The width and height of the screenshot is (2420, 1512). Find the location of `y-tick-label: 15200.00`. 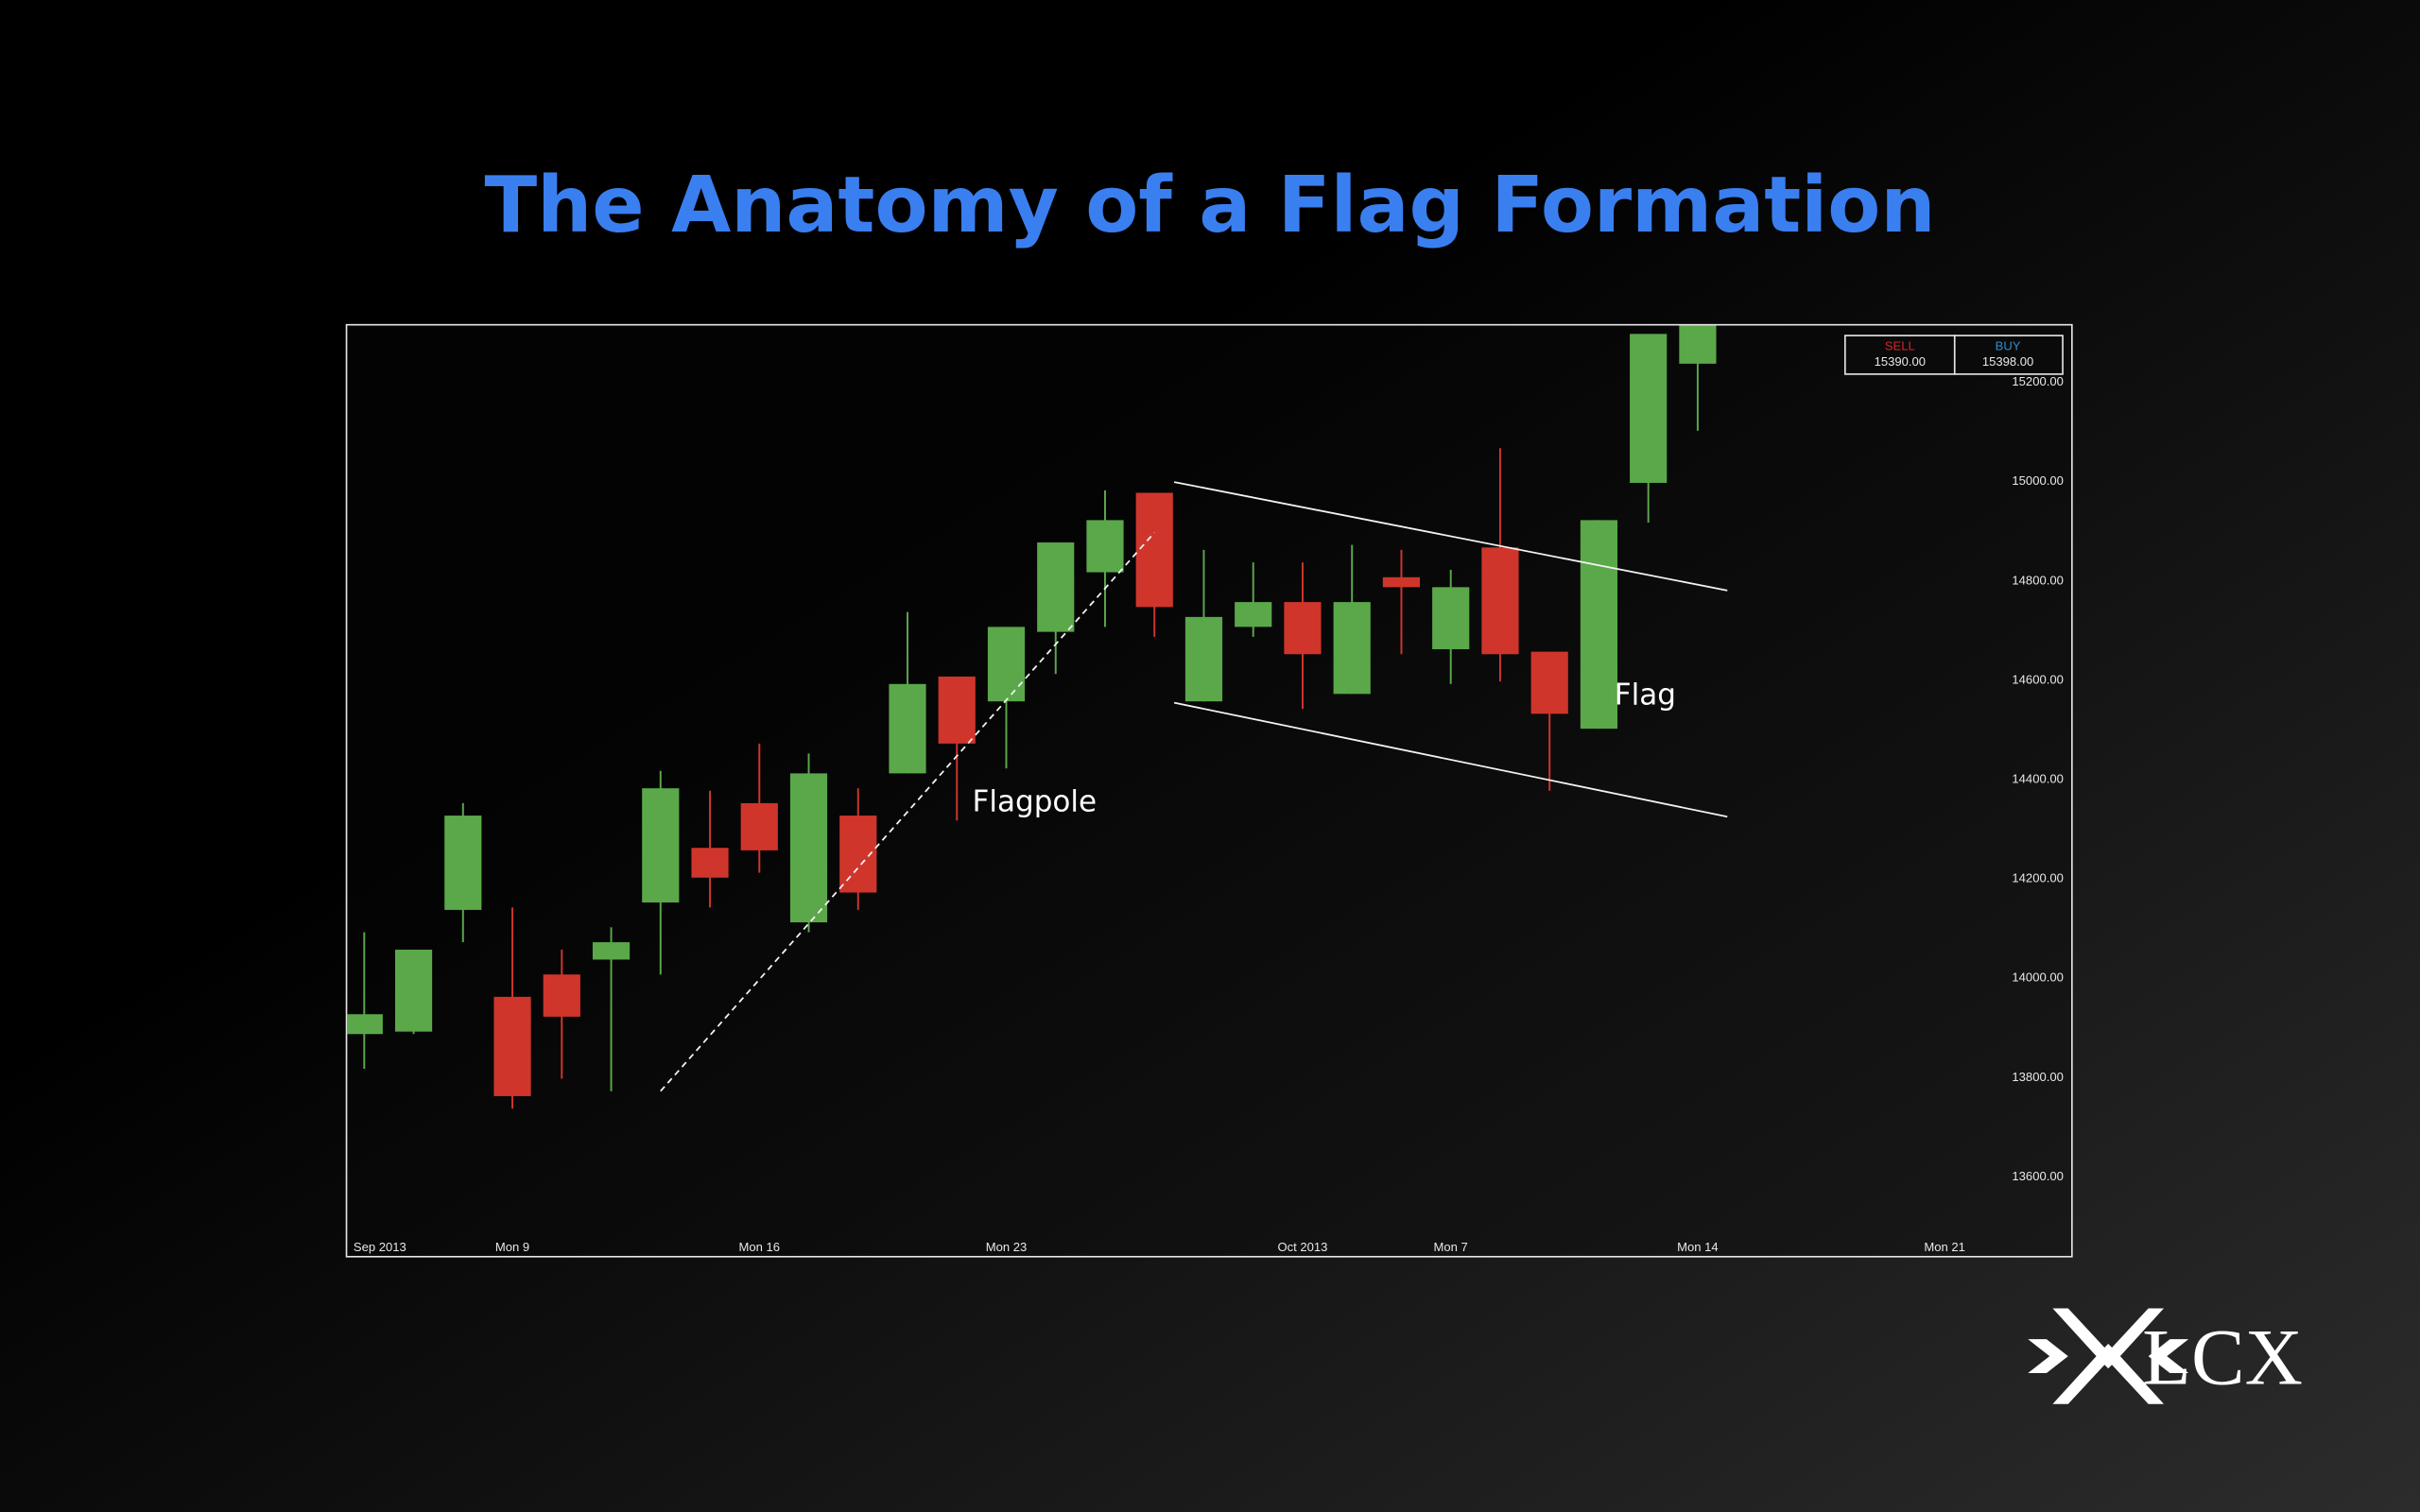

y-tick-label: 15200.00 is located at coordinates (2038, 381).